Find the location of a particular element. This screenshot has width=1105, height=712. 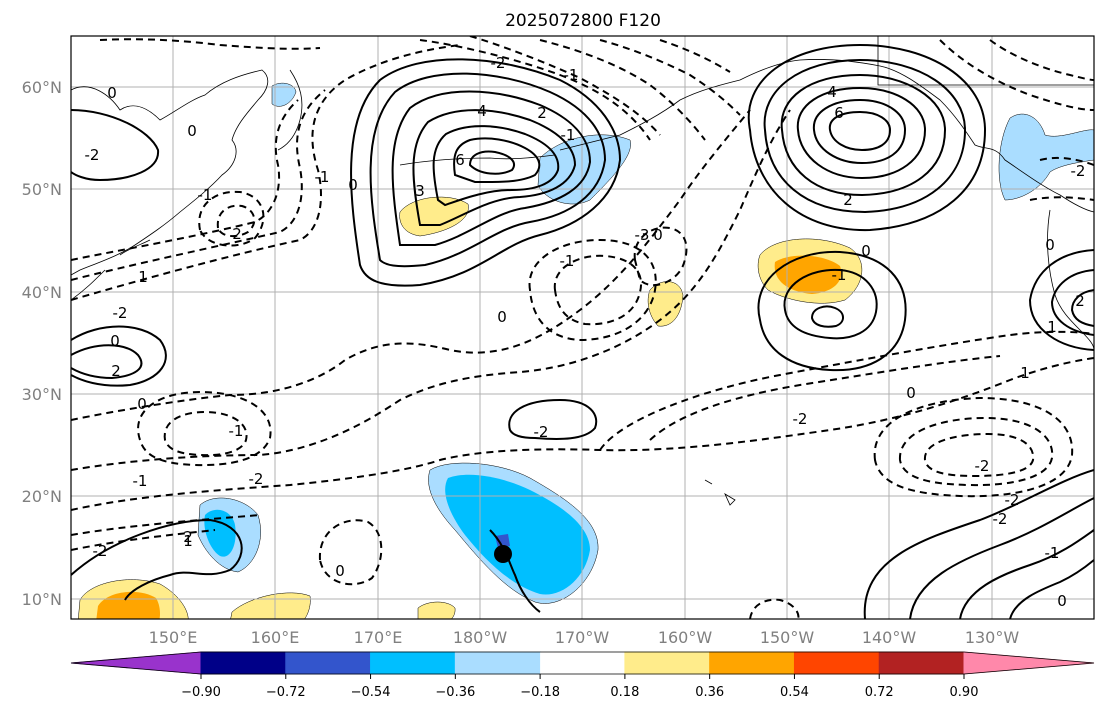

colorbar-tick-label: 0.36 is located at coordinates (709, 692).